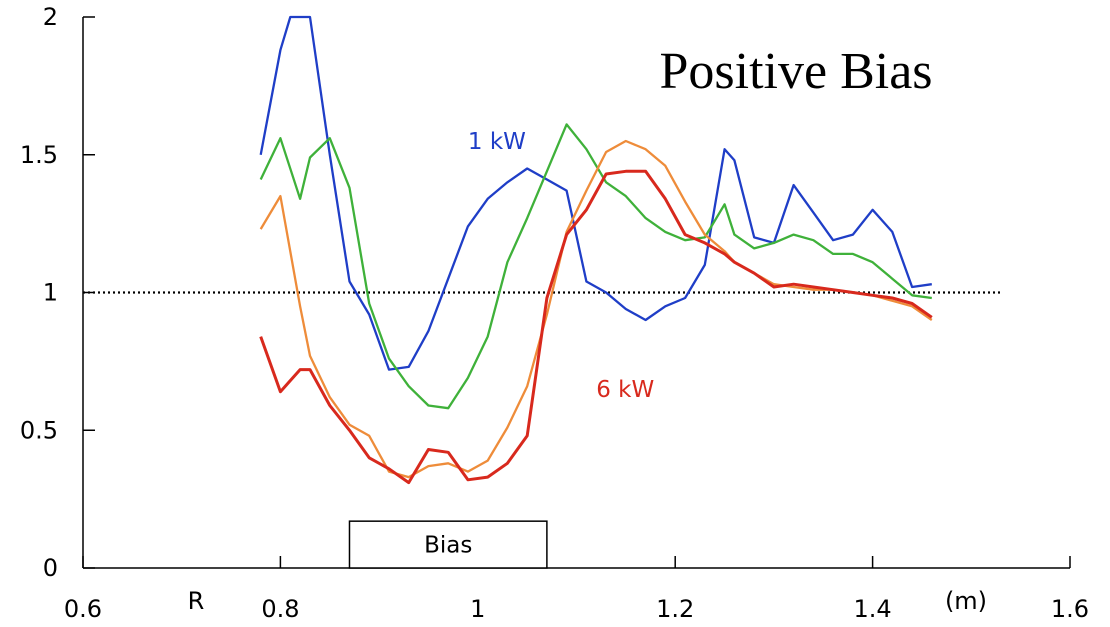 The height and width of the screenshot is (627, 1110). Describe the element at coordinates (50, 568) in the screenshot. I see `y-tick-label: 0` at that location.